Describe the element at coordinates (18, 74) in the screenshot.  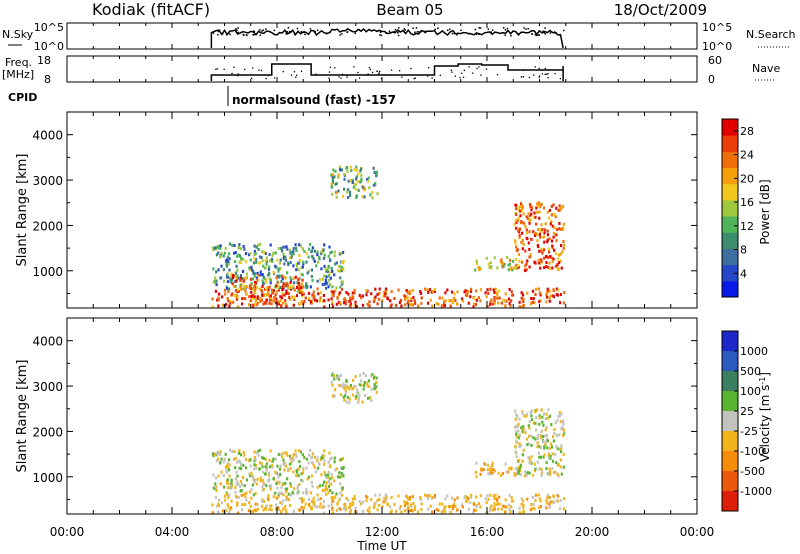
I see `freq-label-line2: [MHz]` at that location.